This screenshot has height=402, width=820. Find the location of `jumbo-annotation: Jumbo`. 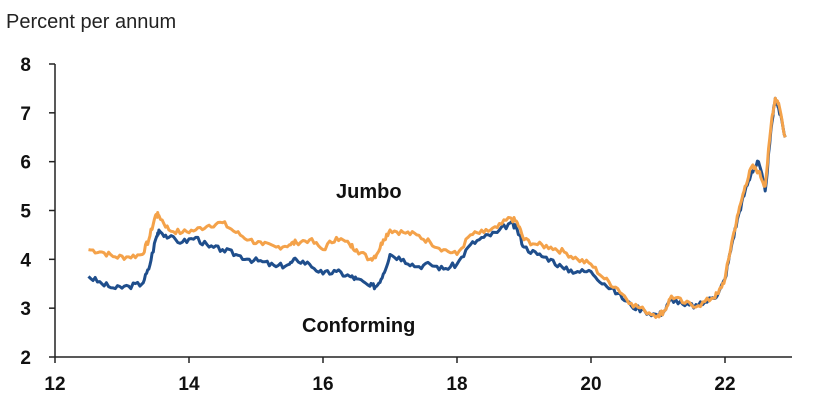

jumbo-annotation: Jumbo is located at coordinates (369, 192).